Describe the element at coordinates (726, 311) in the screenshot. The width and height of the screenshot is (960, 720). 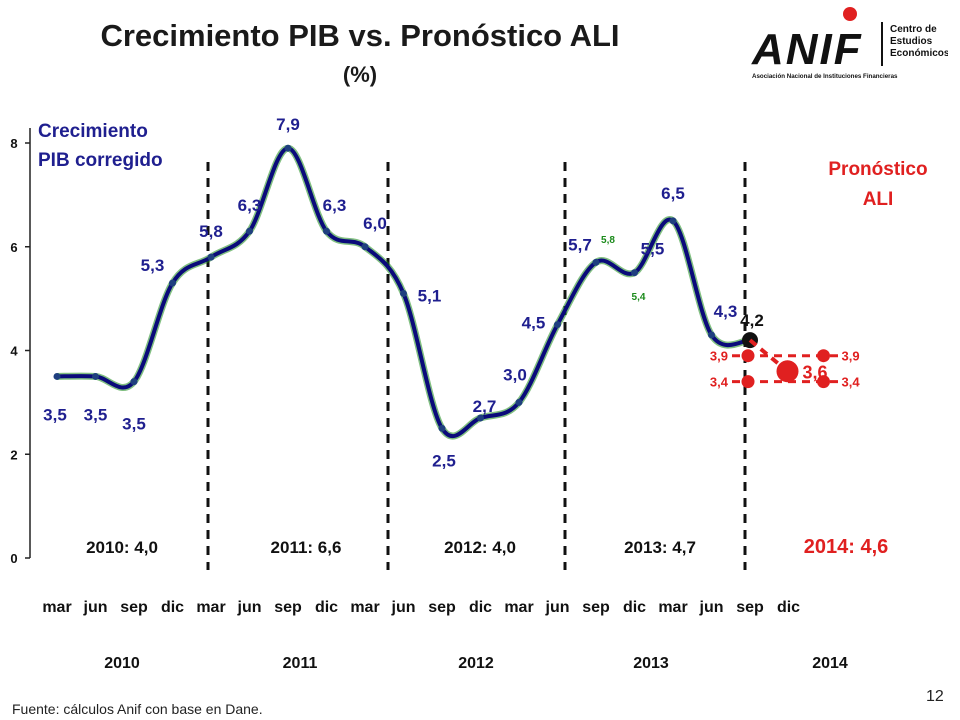
I see `data-label: 4,3` at that location.